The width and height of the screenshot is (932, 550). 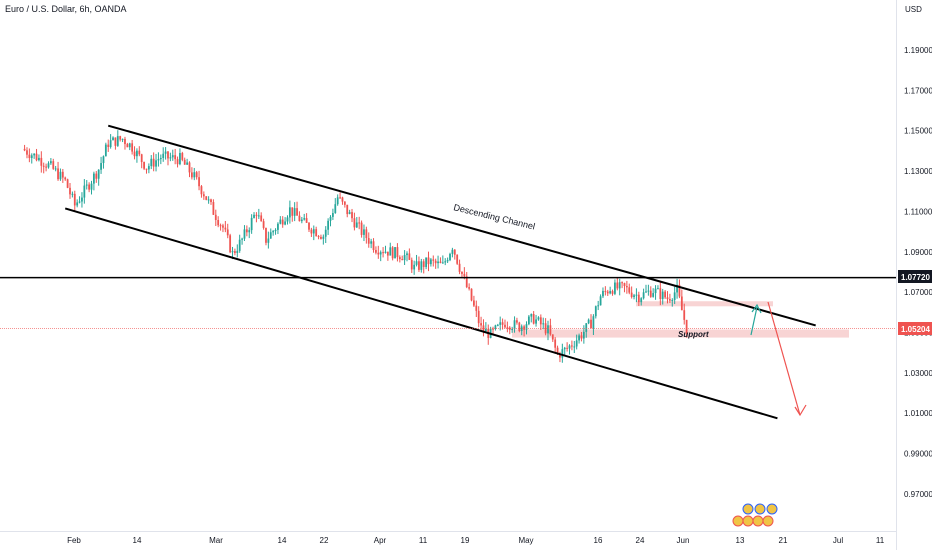 What do you see at coordinates (756, 308) in the screenshot?
I see `arrowhead-up-icon` at bounding box center [756, 308].